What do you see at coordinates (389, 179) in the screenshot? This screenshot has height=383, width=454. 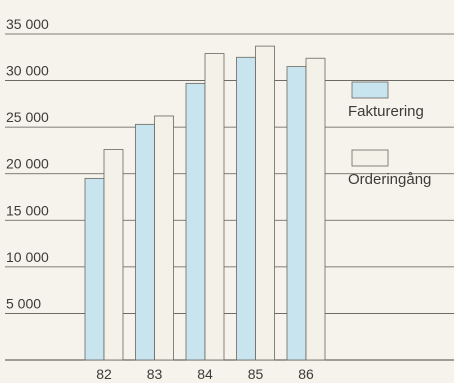 I see `legend-label-orderingang: Orderingång` at bounding box center [389, 179].